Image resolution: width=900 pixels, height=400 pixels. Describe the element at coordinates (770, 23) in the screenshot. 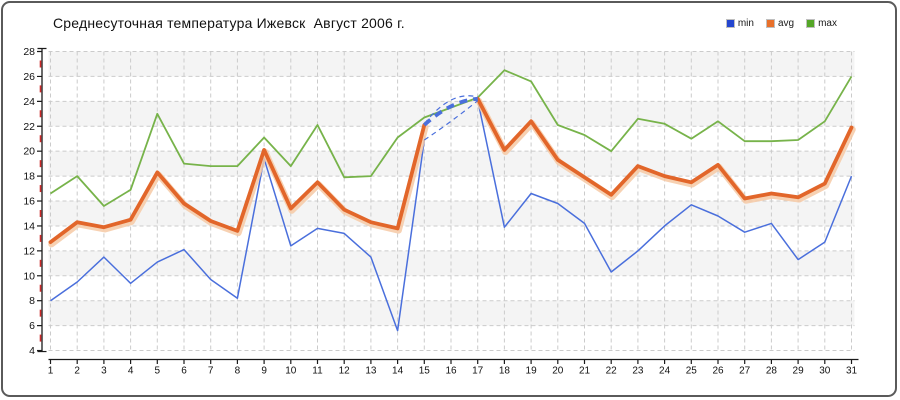

I see `avg-series-swatch-icon` at that location.